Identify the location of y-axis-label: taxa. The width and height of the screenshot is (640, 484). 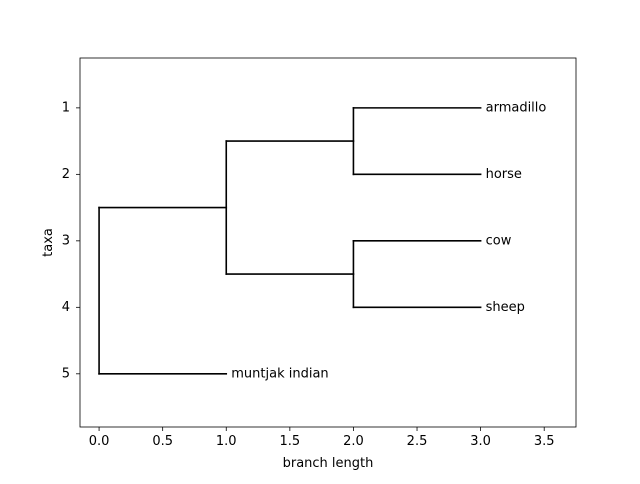
(48, 242).